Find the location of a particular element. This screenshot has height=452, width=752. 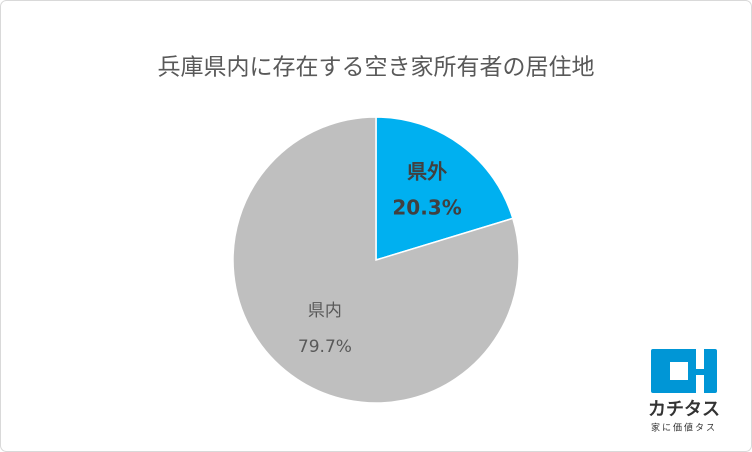

slice-label: 県外 is located at coordinates (427, 172).